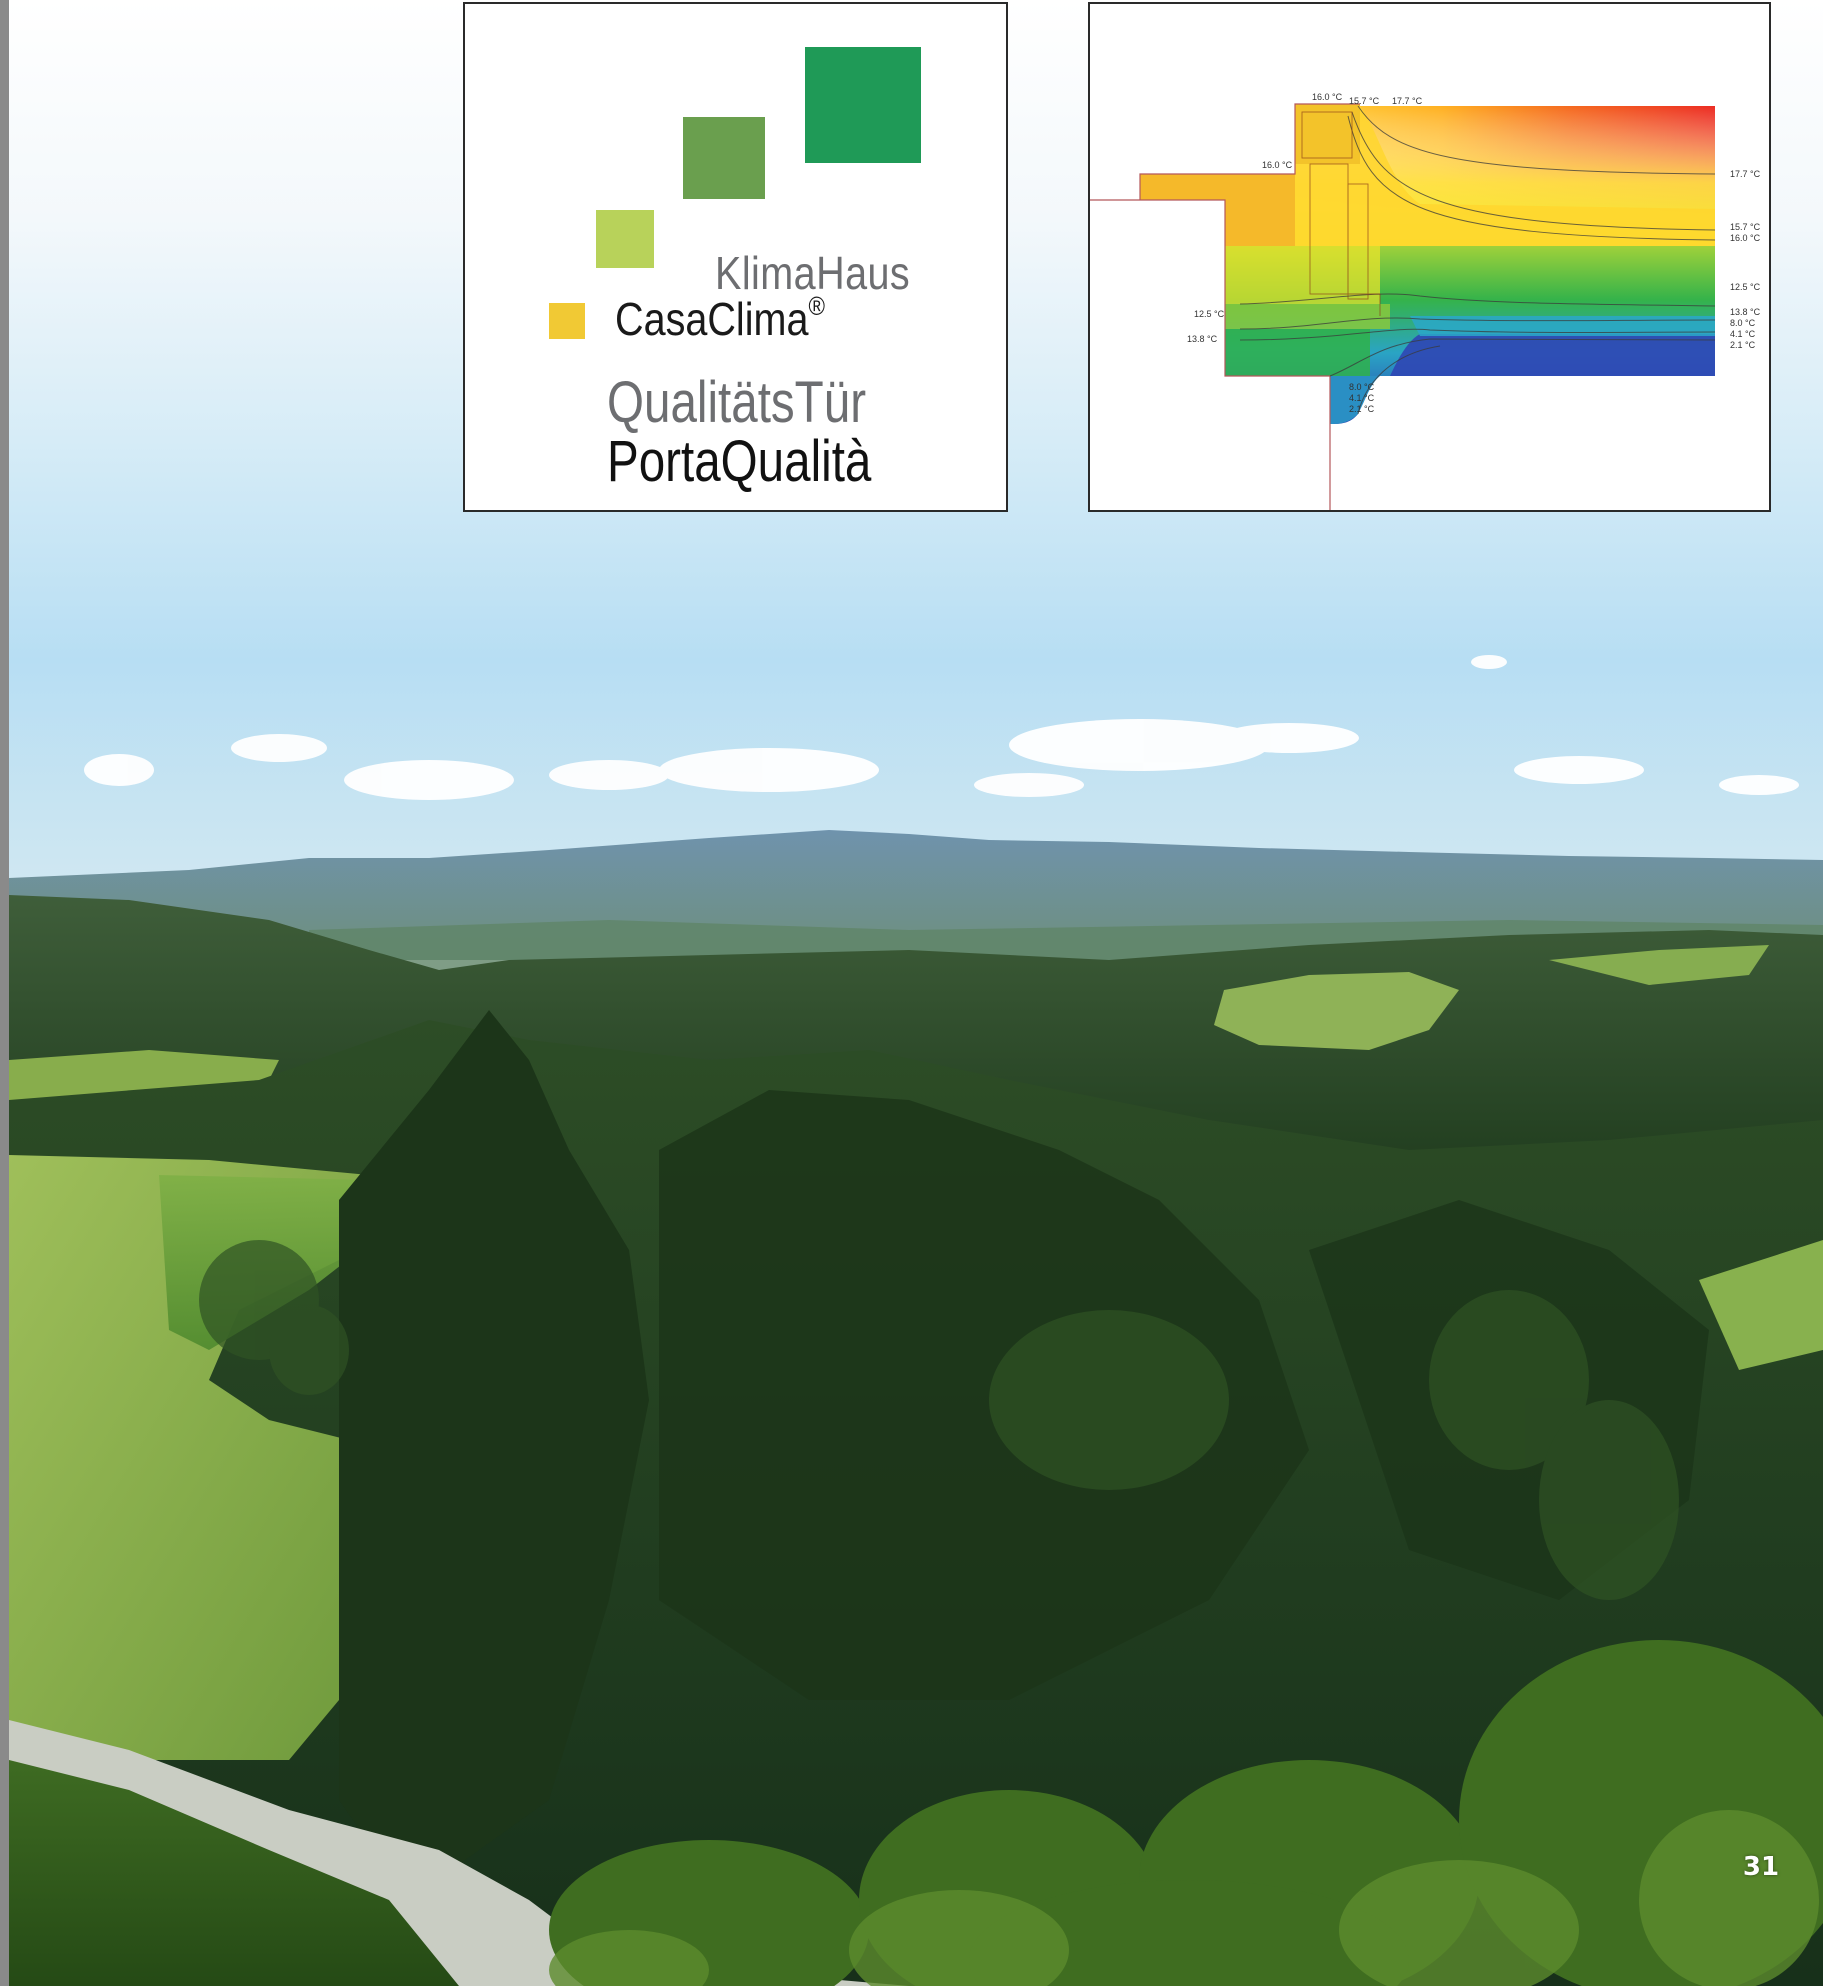  I want to click on logo-casaclima-word: CasaClima, so click(712, 319).